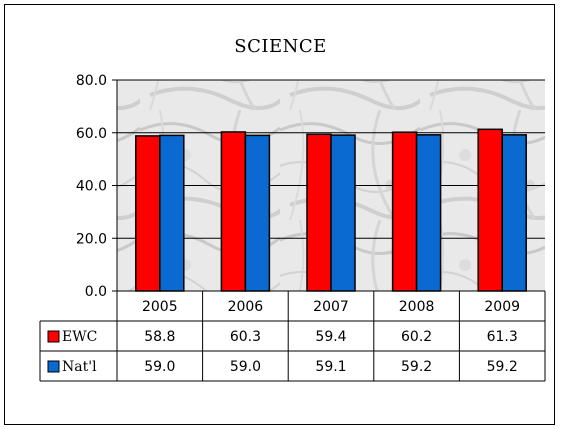  I want to click on bar-natl-2007, so click(343, 213).